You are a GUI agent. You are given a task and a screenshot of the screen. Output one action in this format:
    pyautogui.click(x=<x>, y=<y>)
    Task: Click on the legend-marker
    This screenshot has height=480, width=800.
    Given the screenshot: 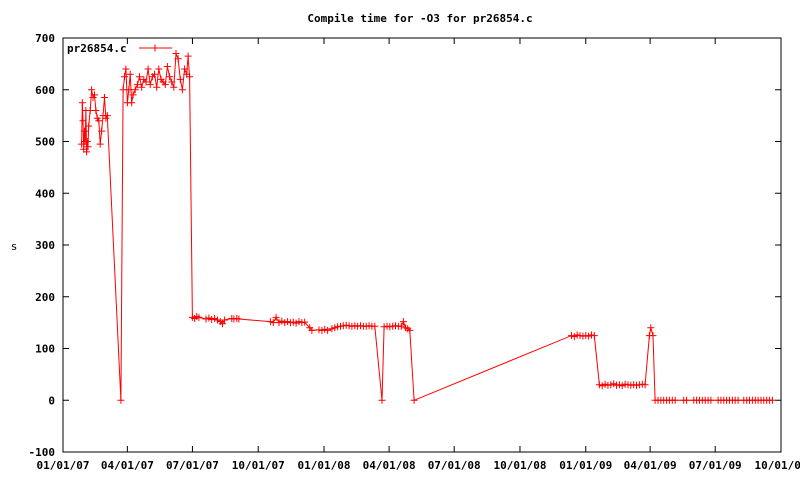 What is the action you would take?
    pyautogui.click(x=155, y=48)
    